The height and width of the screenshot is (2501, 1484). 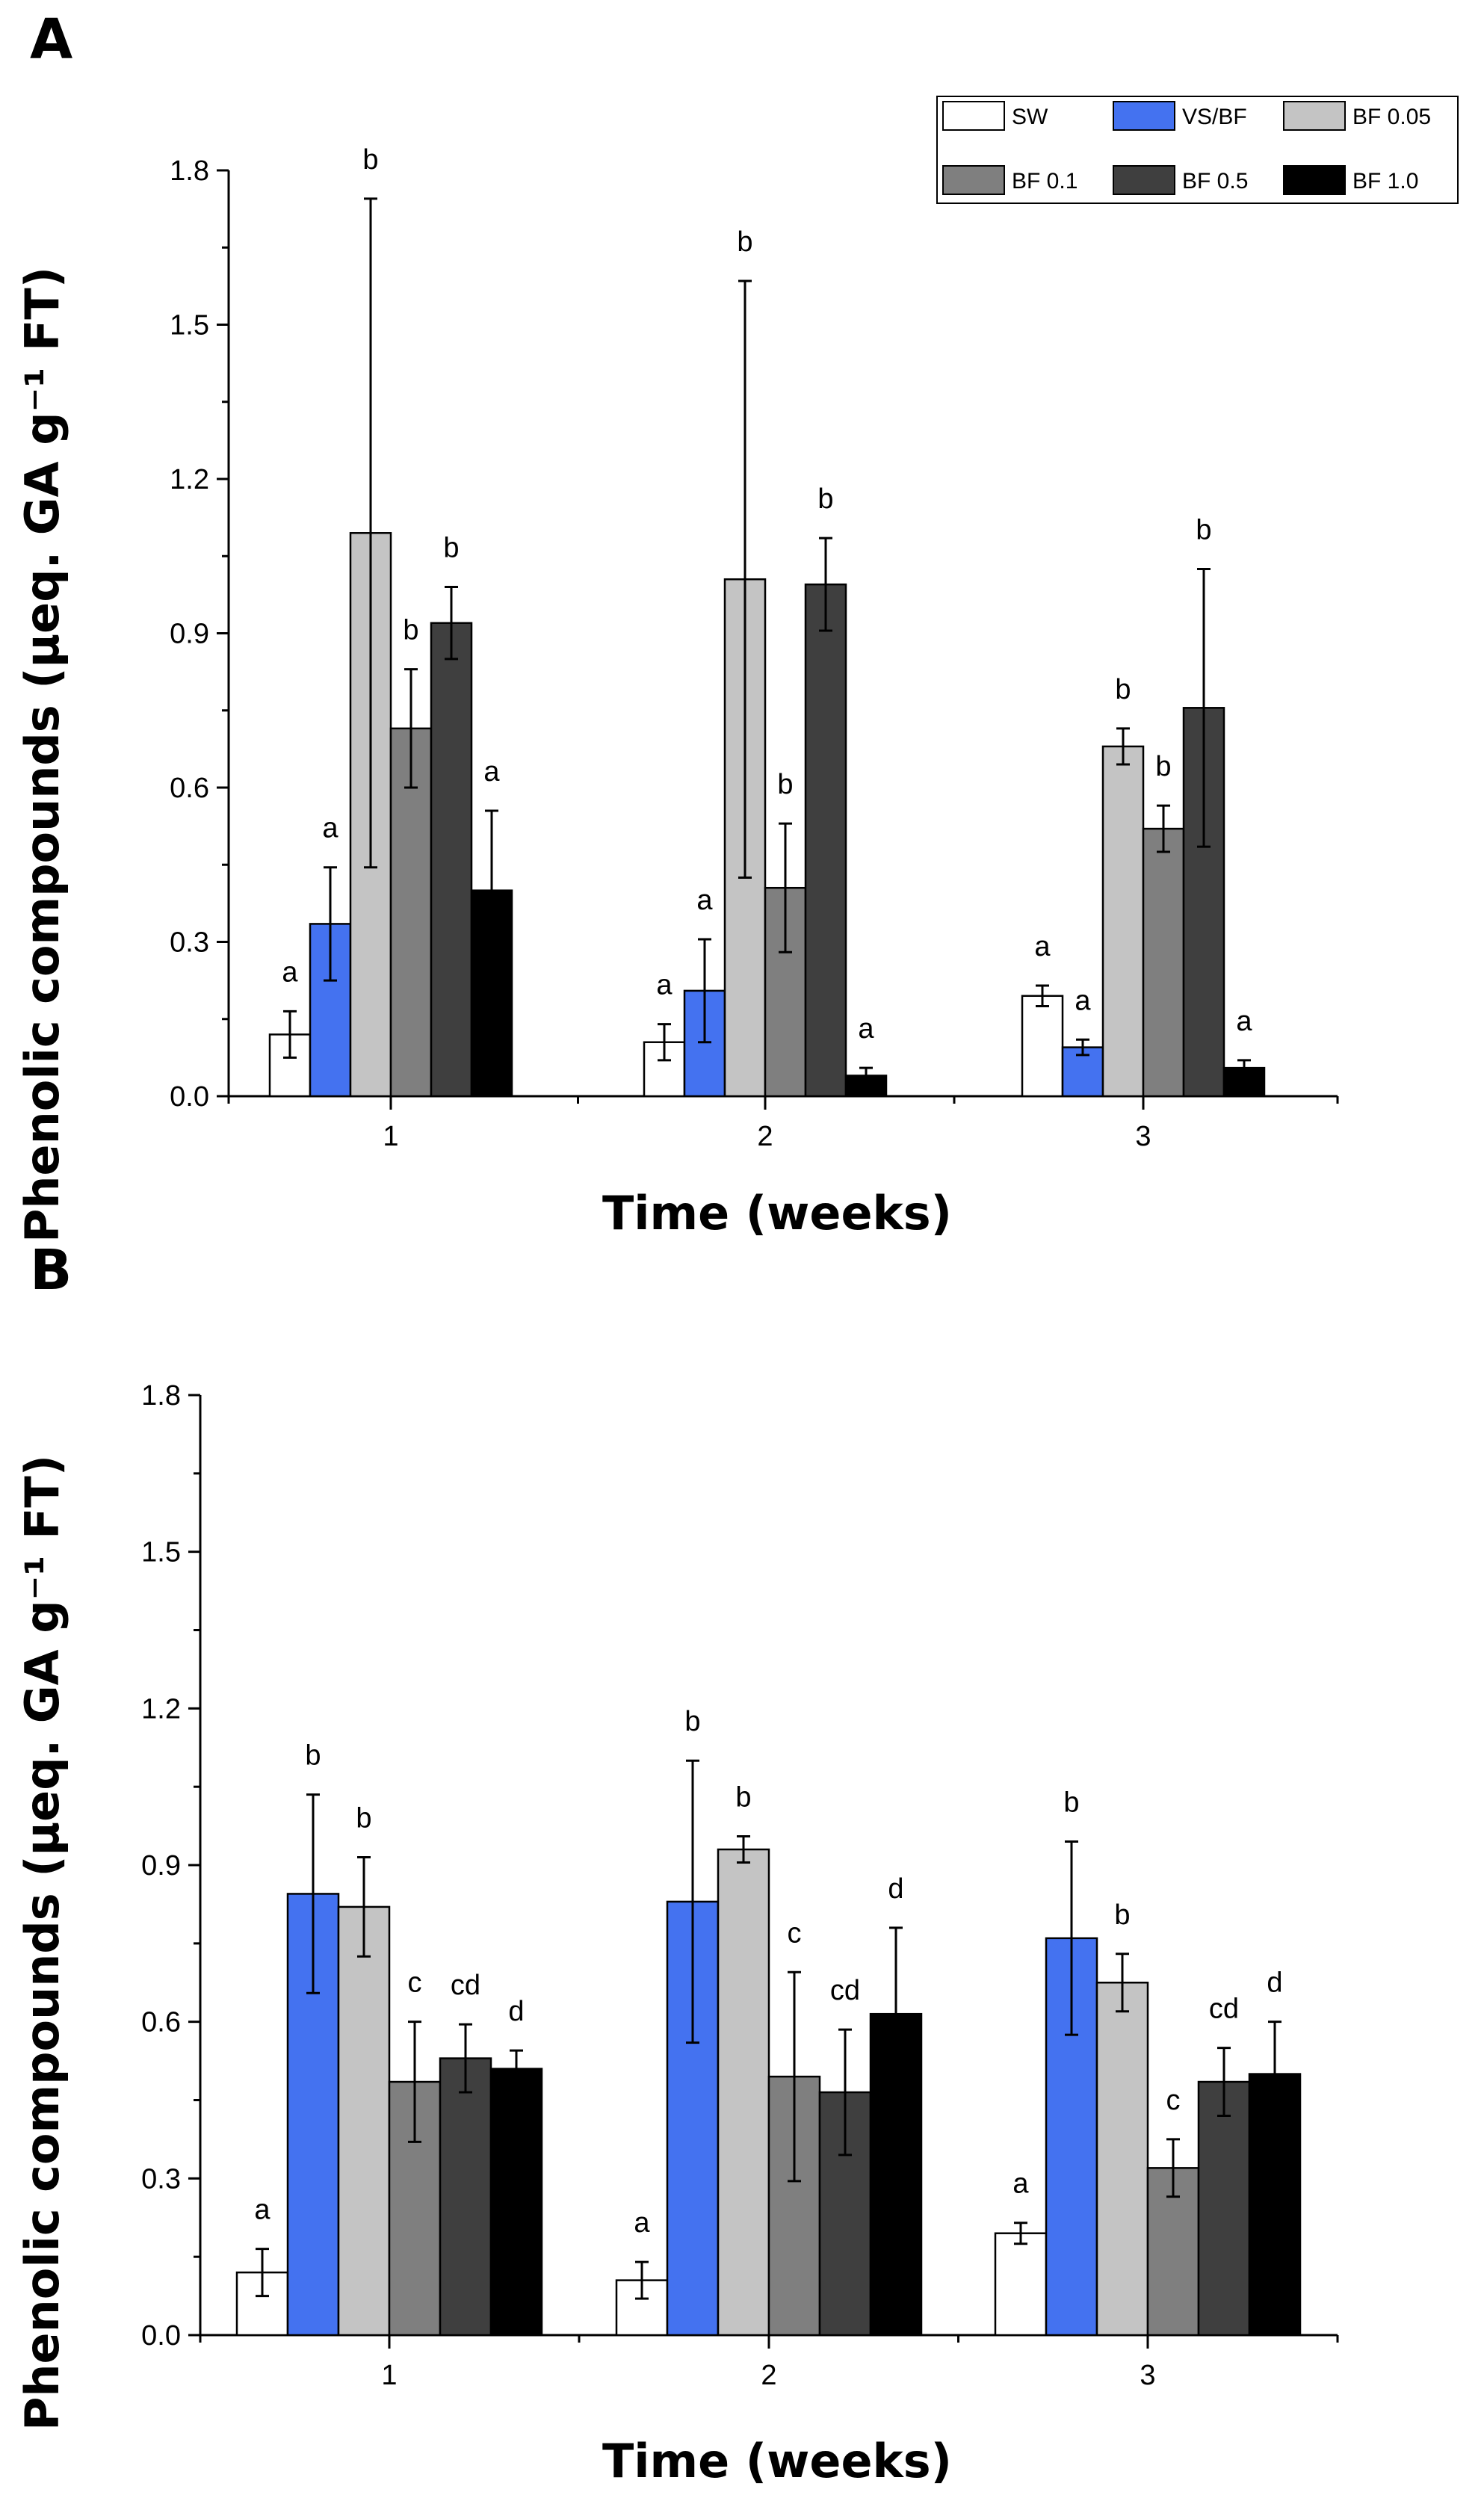 I want to click on y-tick-label-a: 0.6, so click(x=190, y=788).